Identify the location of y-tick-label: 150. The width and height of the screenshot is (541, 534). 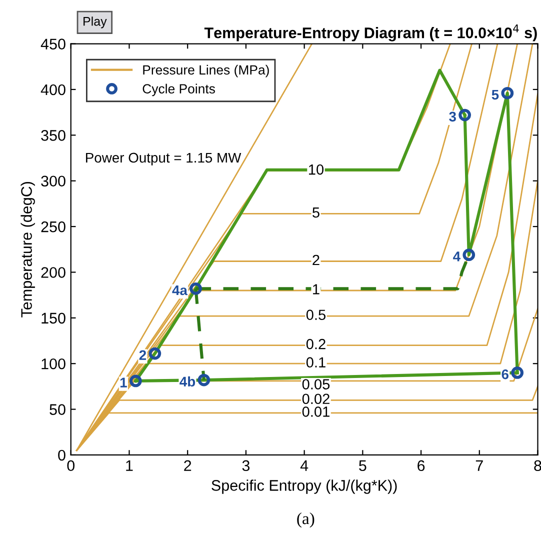
(54, 318).